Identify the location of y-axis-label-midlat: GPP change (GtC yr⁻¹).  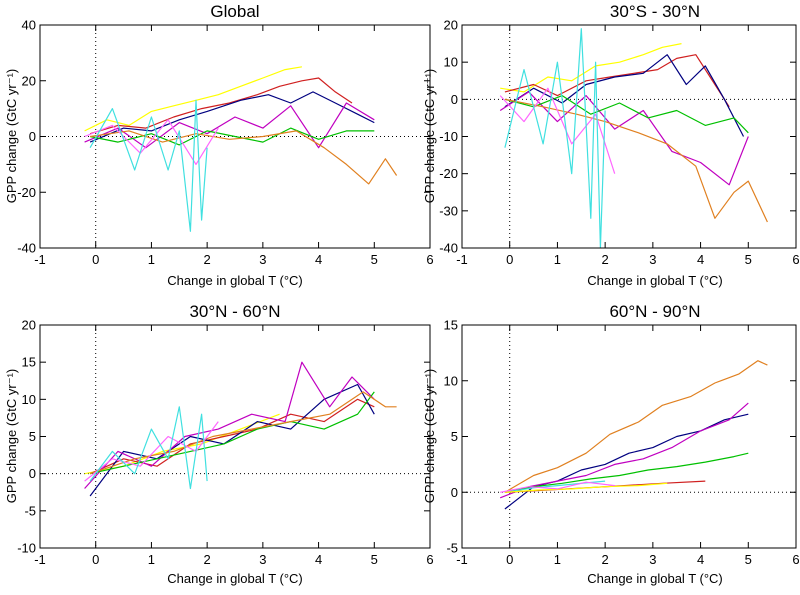
(11, 436).